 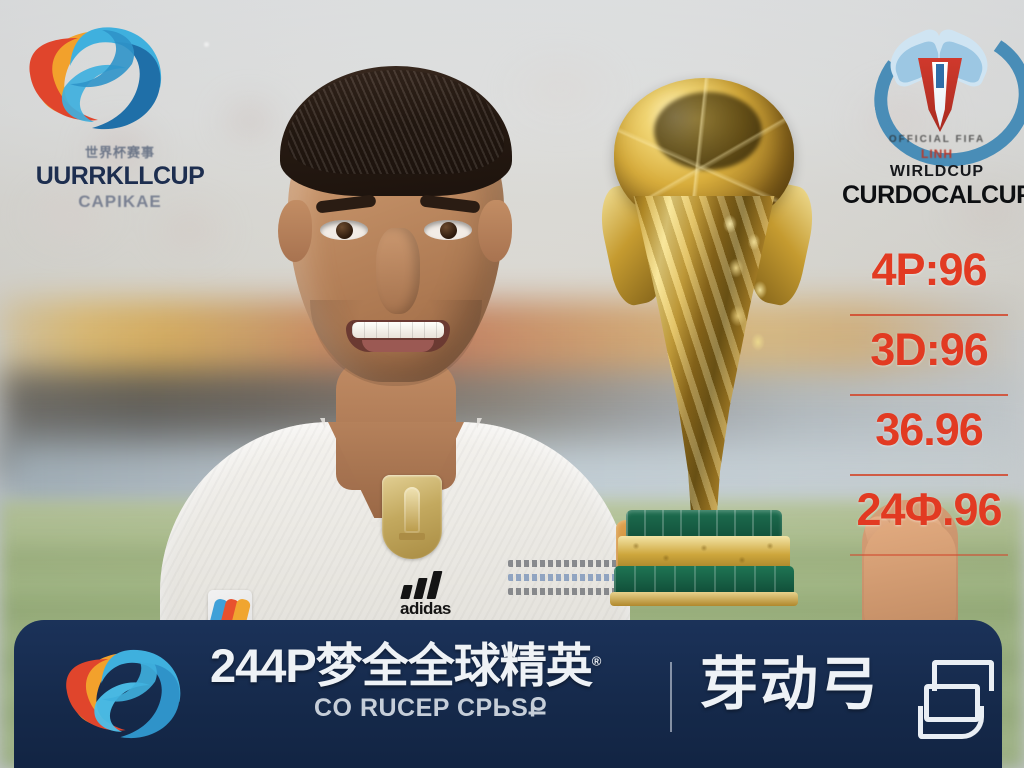 I want to click on mouth, so click(x=398, y=336).